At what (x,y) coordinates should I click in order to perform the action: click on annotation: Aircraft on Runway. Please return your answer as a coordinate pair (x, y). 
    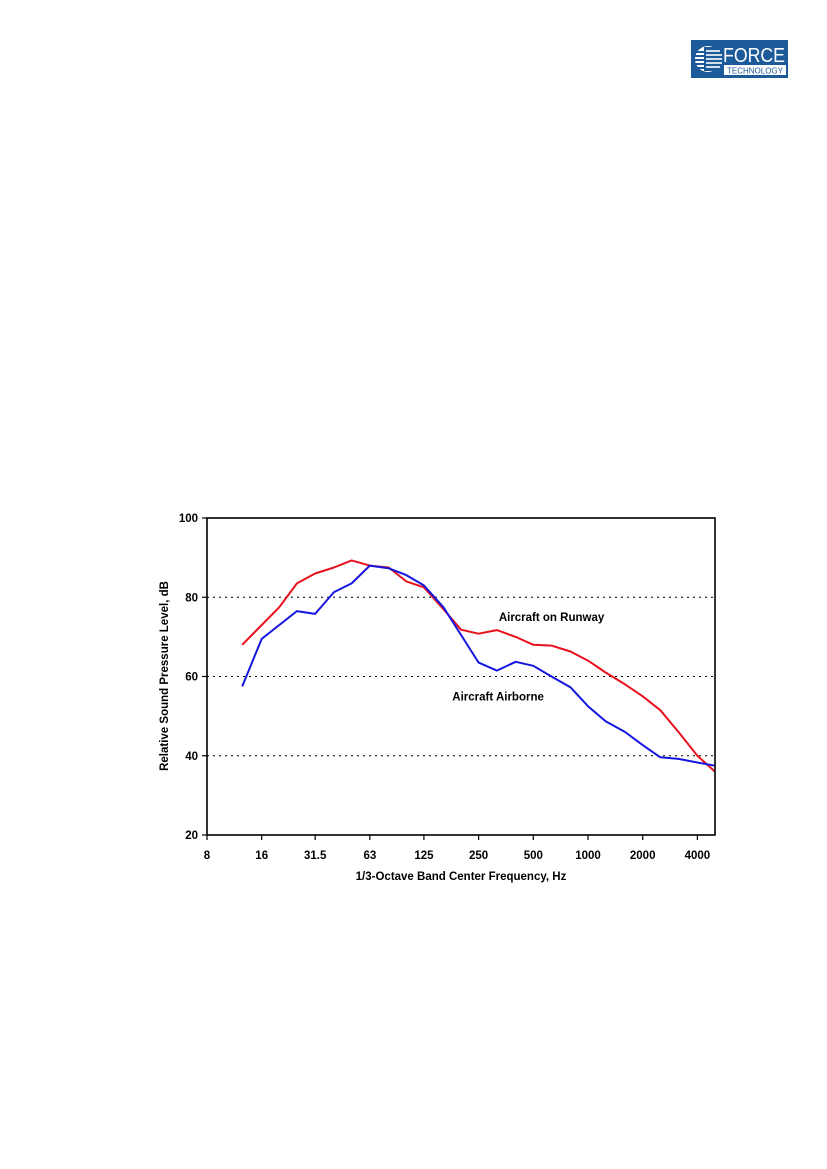
    Looking at the image, I should click on (552, 618).